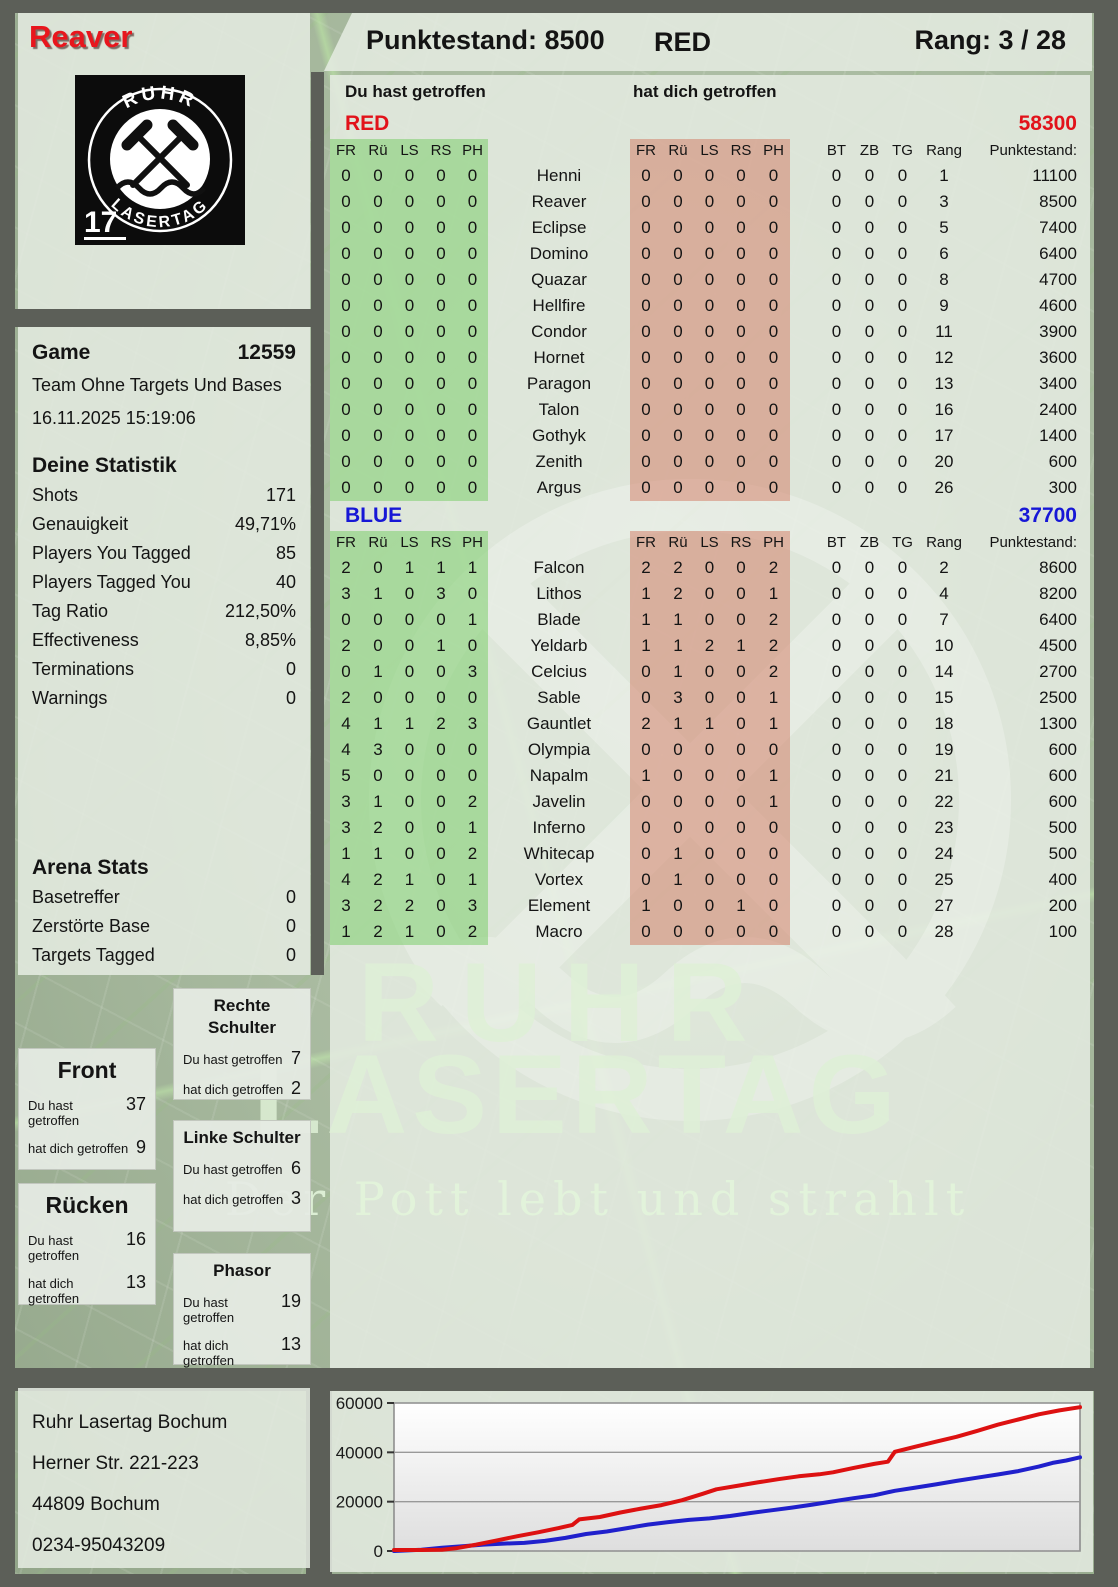 The width and height of the screenshot is (1118, 1587). Describe the element at coordinates (703, 176) in the screenshot. I see `player-row: 0 0 0 0 0 Henni 0 0 0 0 0 0 0 0 1 11100` at that location.